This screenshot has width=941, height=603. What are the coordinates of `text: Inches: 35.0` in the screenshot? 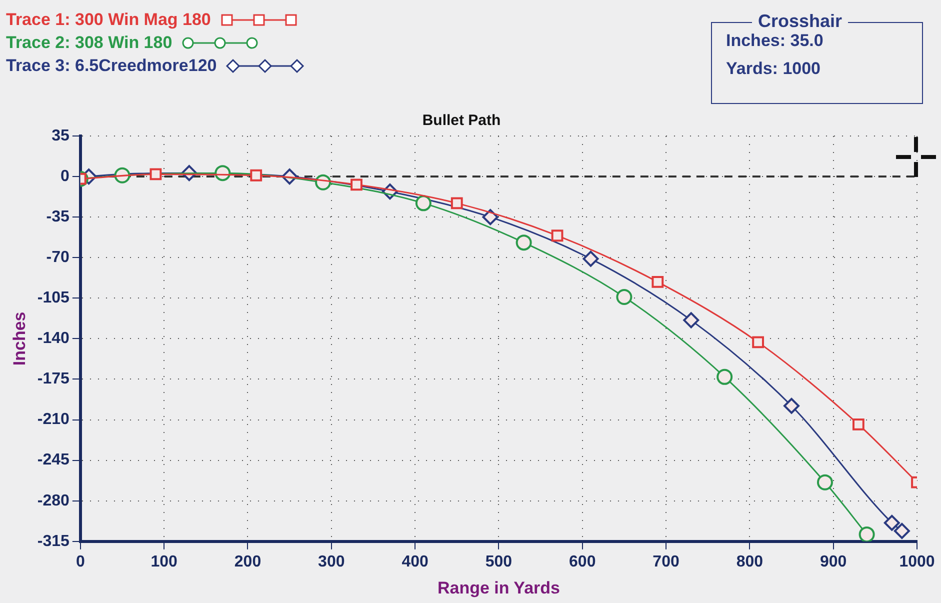 It's located at (775, 41).